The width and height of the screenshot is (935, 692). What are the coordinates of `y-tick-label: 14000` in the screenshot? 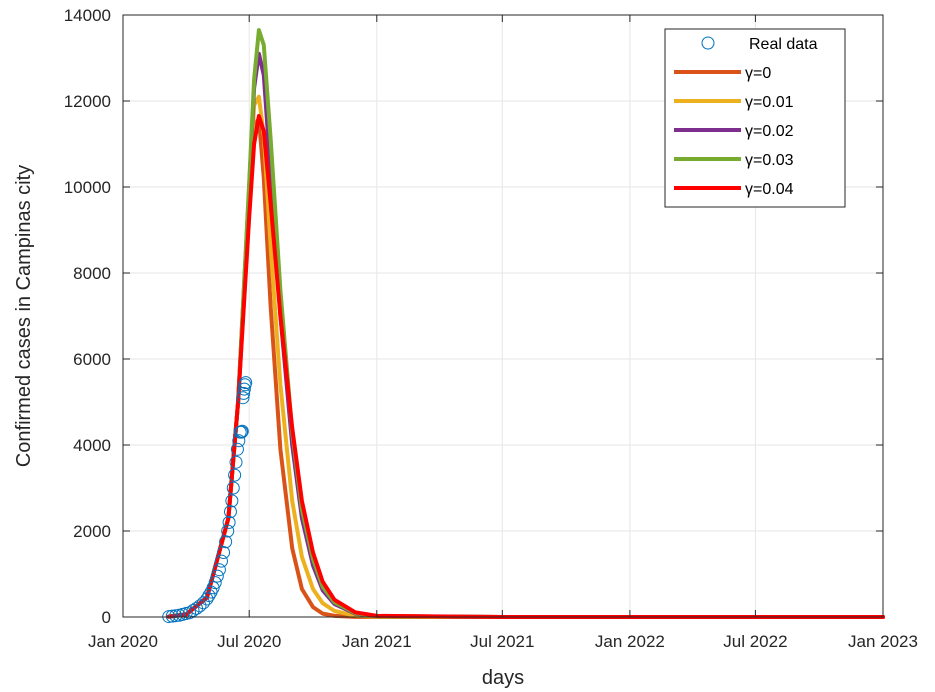 It's located at (87, 15).